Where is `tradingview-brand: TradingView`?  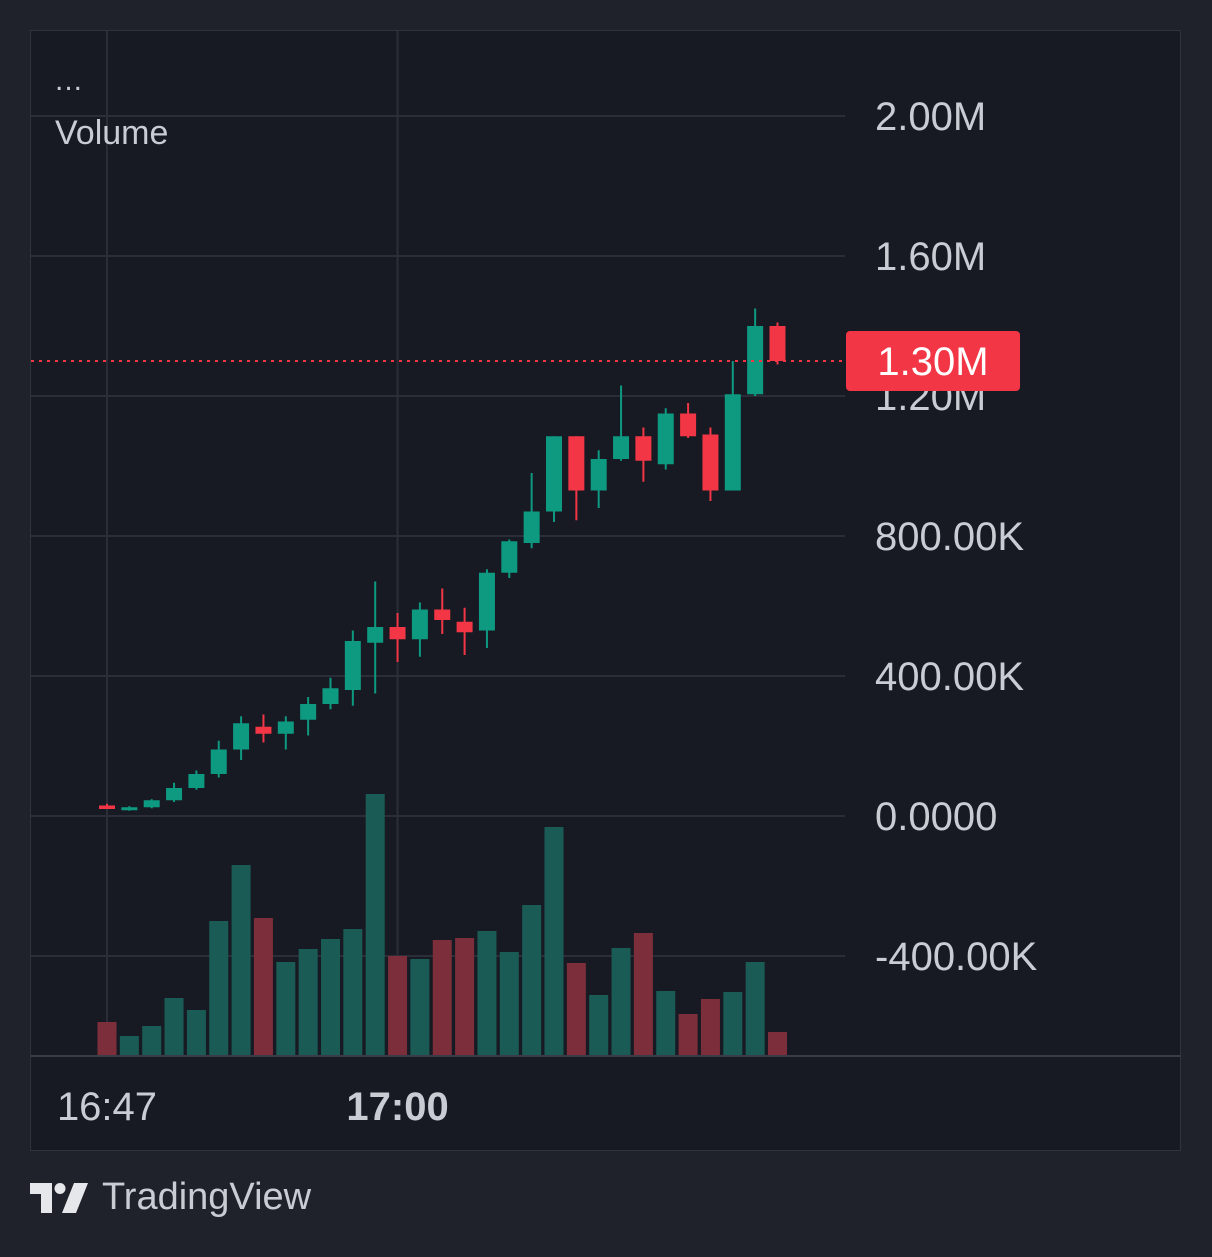 tradingview-brand: TradingView is located at coordinates (170, 1197).